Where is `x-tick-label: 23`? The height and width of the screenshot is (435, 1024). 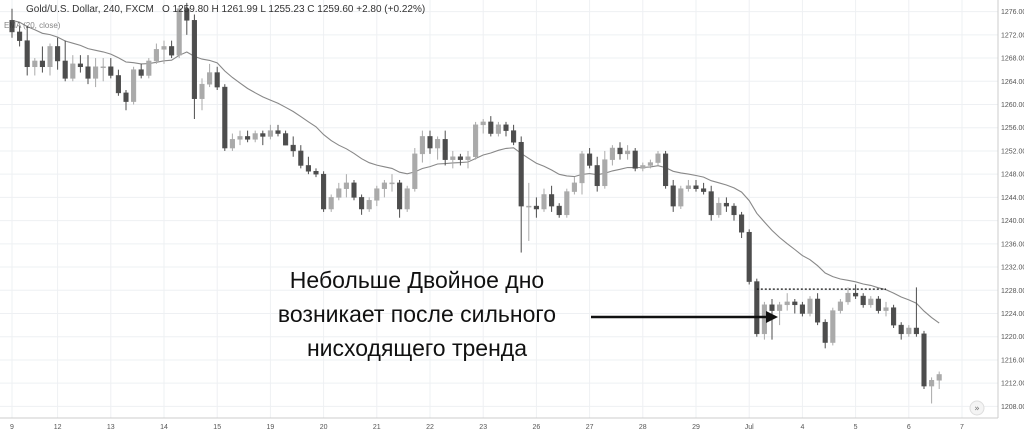
x-tick-label: 23 is located at coordinates (483, 427).